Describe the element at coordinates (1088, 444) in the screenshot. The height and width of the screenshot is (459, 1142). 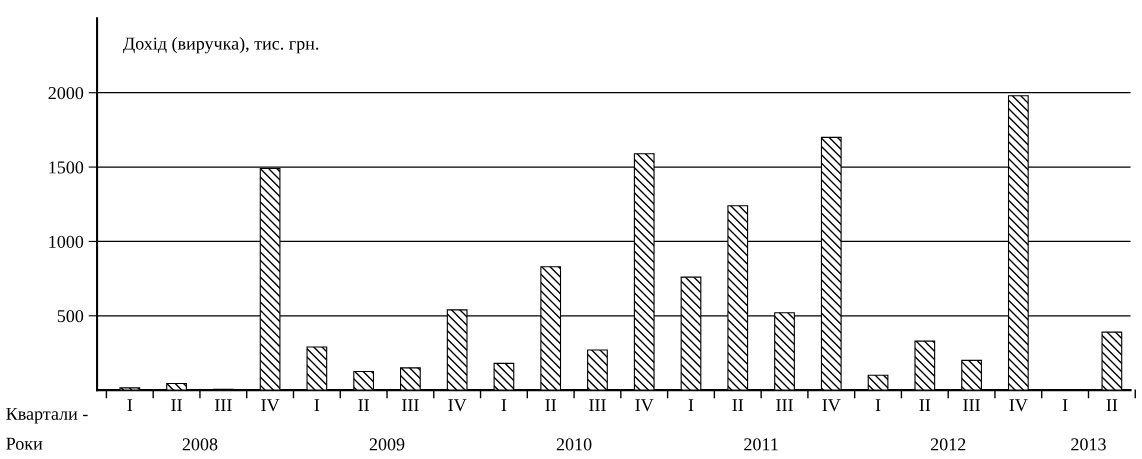
I see `text: 2013` at that location.